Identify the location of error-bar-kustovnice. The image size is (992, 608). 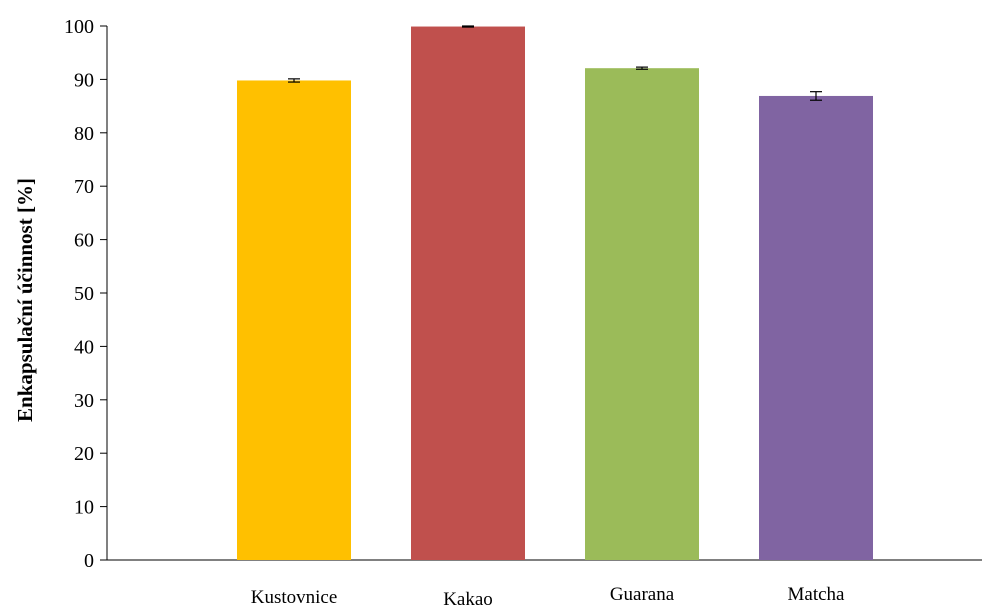
(294, 80).